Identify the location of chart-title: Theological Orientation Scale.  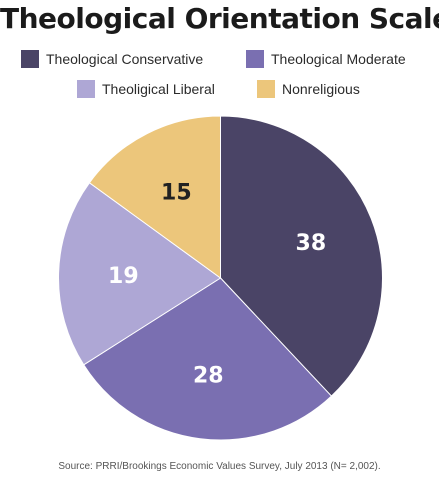
(219, 18).